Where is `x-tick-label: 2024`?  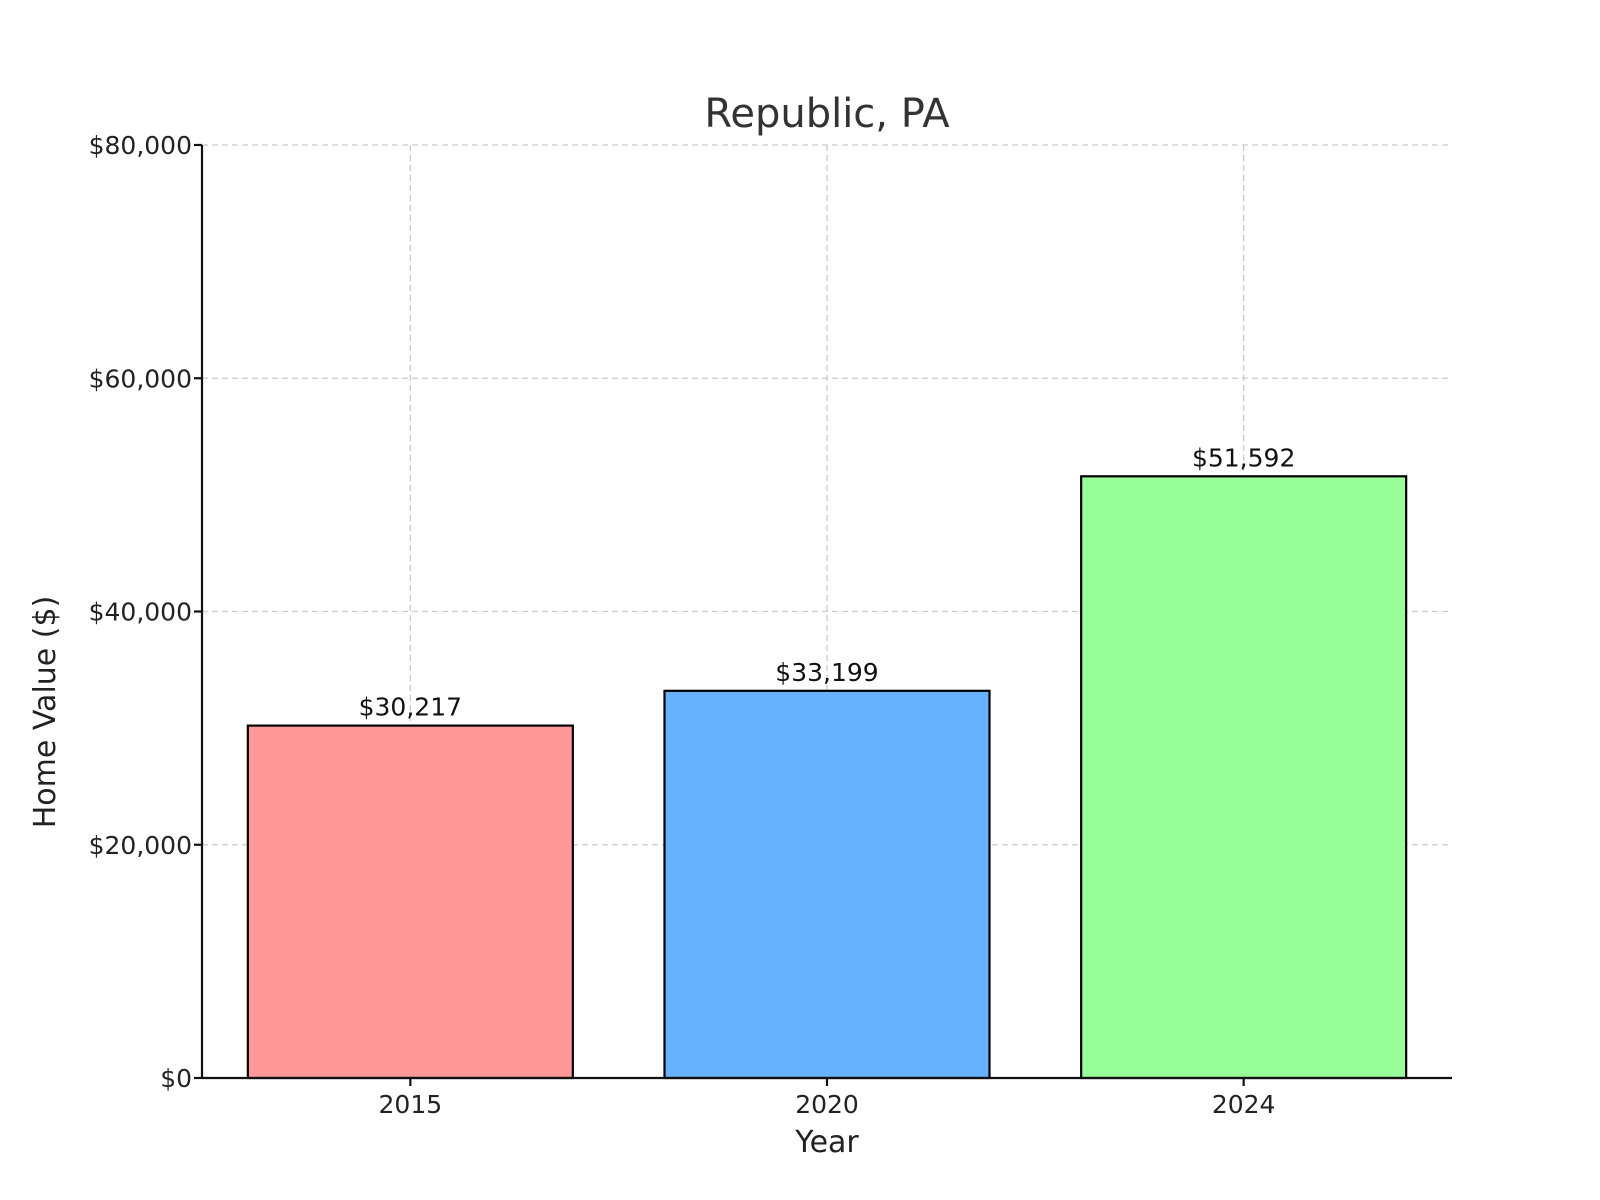 x-tick-label: 2024 is located at coordinates (1244, 1104).